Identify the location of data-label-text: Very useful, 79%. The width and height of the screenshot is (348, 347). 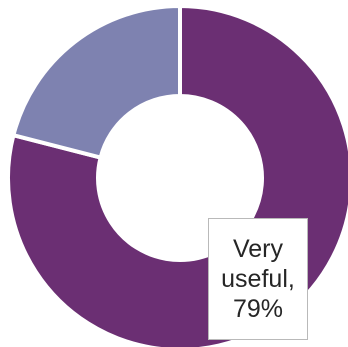
(258, 279).